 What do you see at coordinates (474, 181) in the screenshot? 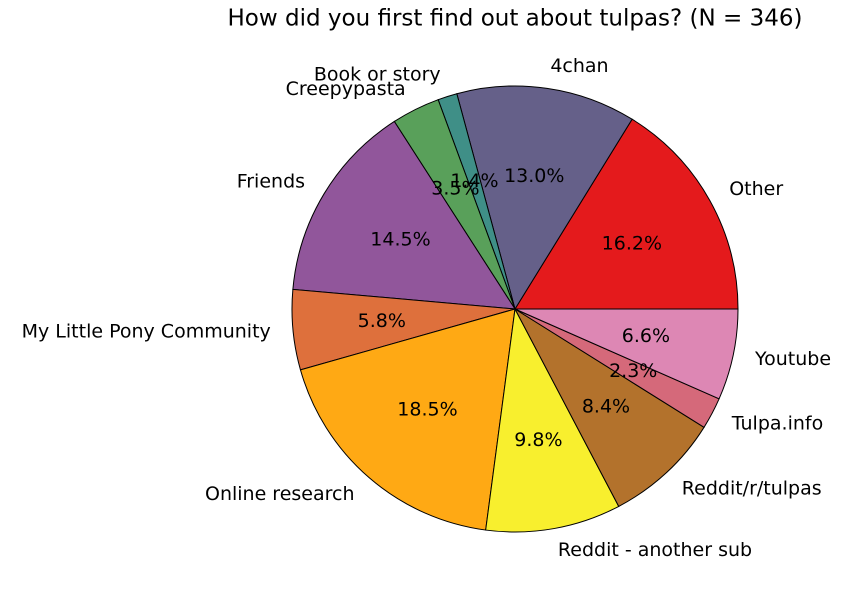
I see `percent-label: 1.4%` at bounding box center [474, 181].